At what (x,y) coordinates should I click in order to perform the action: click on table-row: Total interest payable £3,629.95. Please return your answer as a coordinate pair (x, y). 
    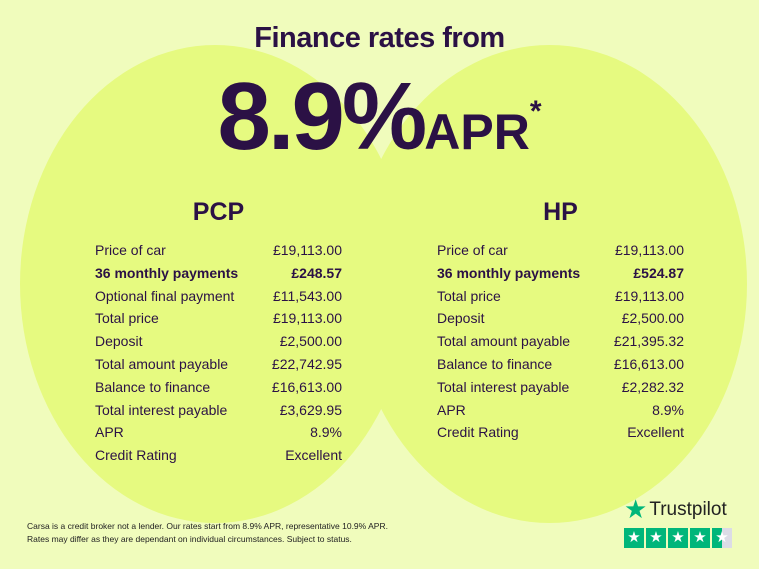
    Looking at the image, I should click on (218, 410).